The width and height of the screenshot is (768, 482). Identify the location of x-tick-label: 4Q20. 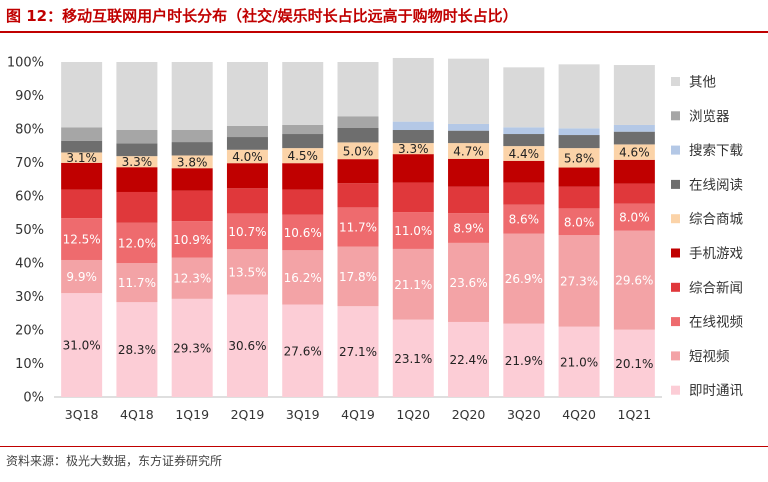
(579, 414).